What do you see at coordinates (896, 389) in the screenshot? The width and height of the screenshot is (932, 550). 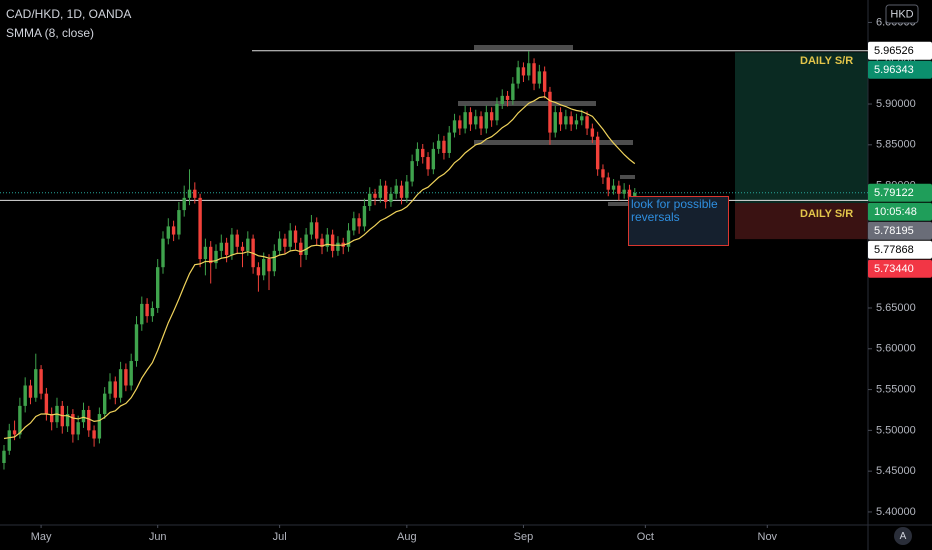 I see `y-tick-label: 5.55000` at bounding box center [896, 389].